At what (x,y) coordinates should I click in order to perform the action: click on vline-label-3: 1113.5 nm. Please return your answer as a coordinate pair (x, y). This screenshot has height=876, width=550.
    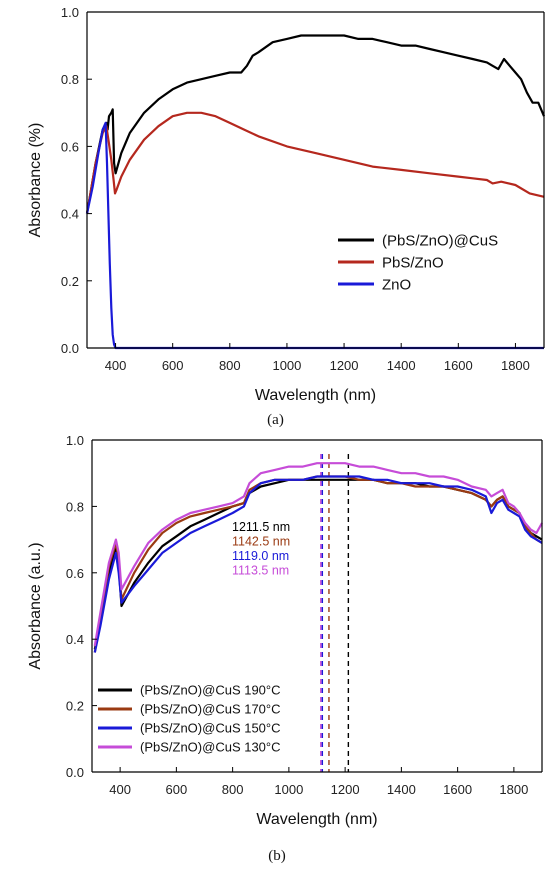
    Looking at the image, I should click on (260, 571).